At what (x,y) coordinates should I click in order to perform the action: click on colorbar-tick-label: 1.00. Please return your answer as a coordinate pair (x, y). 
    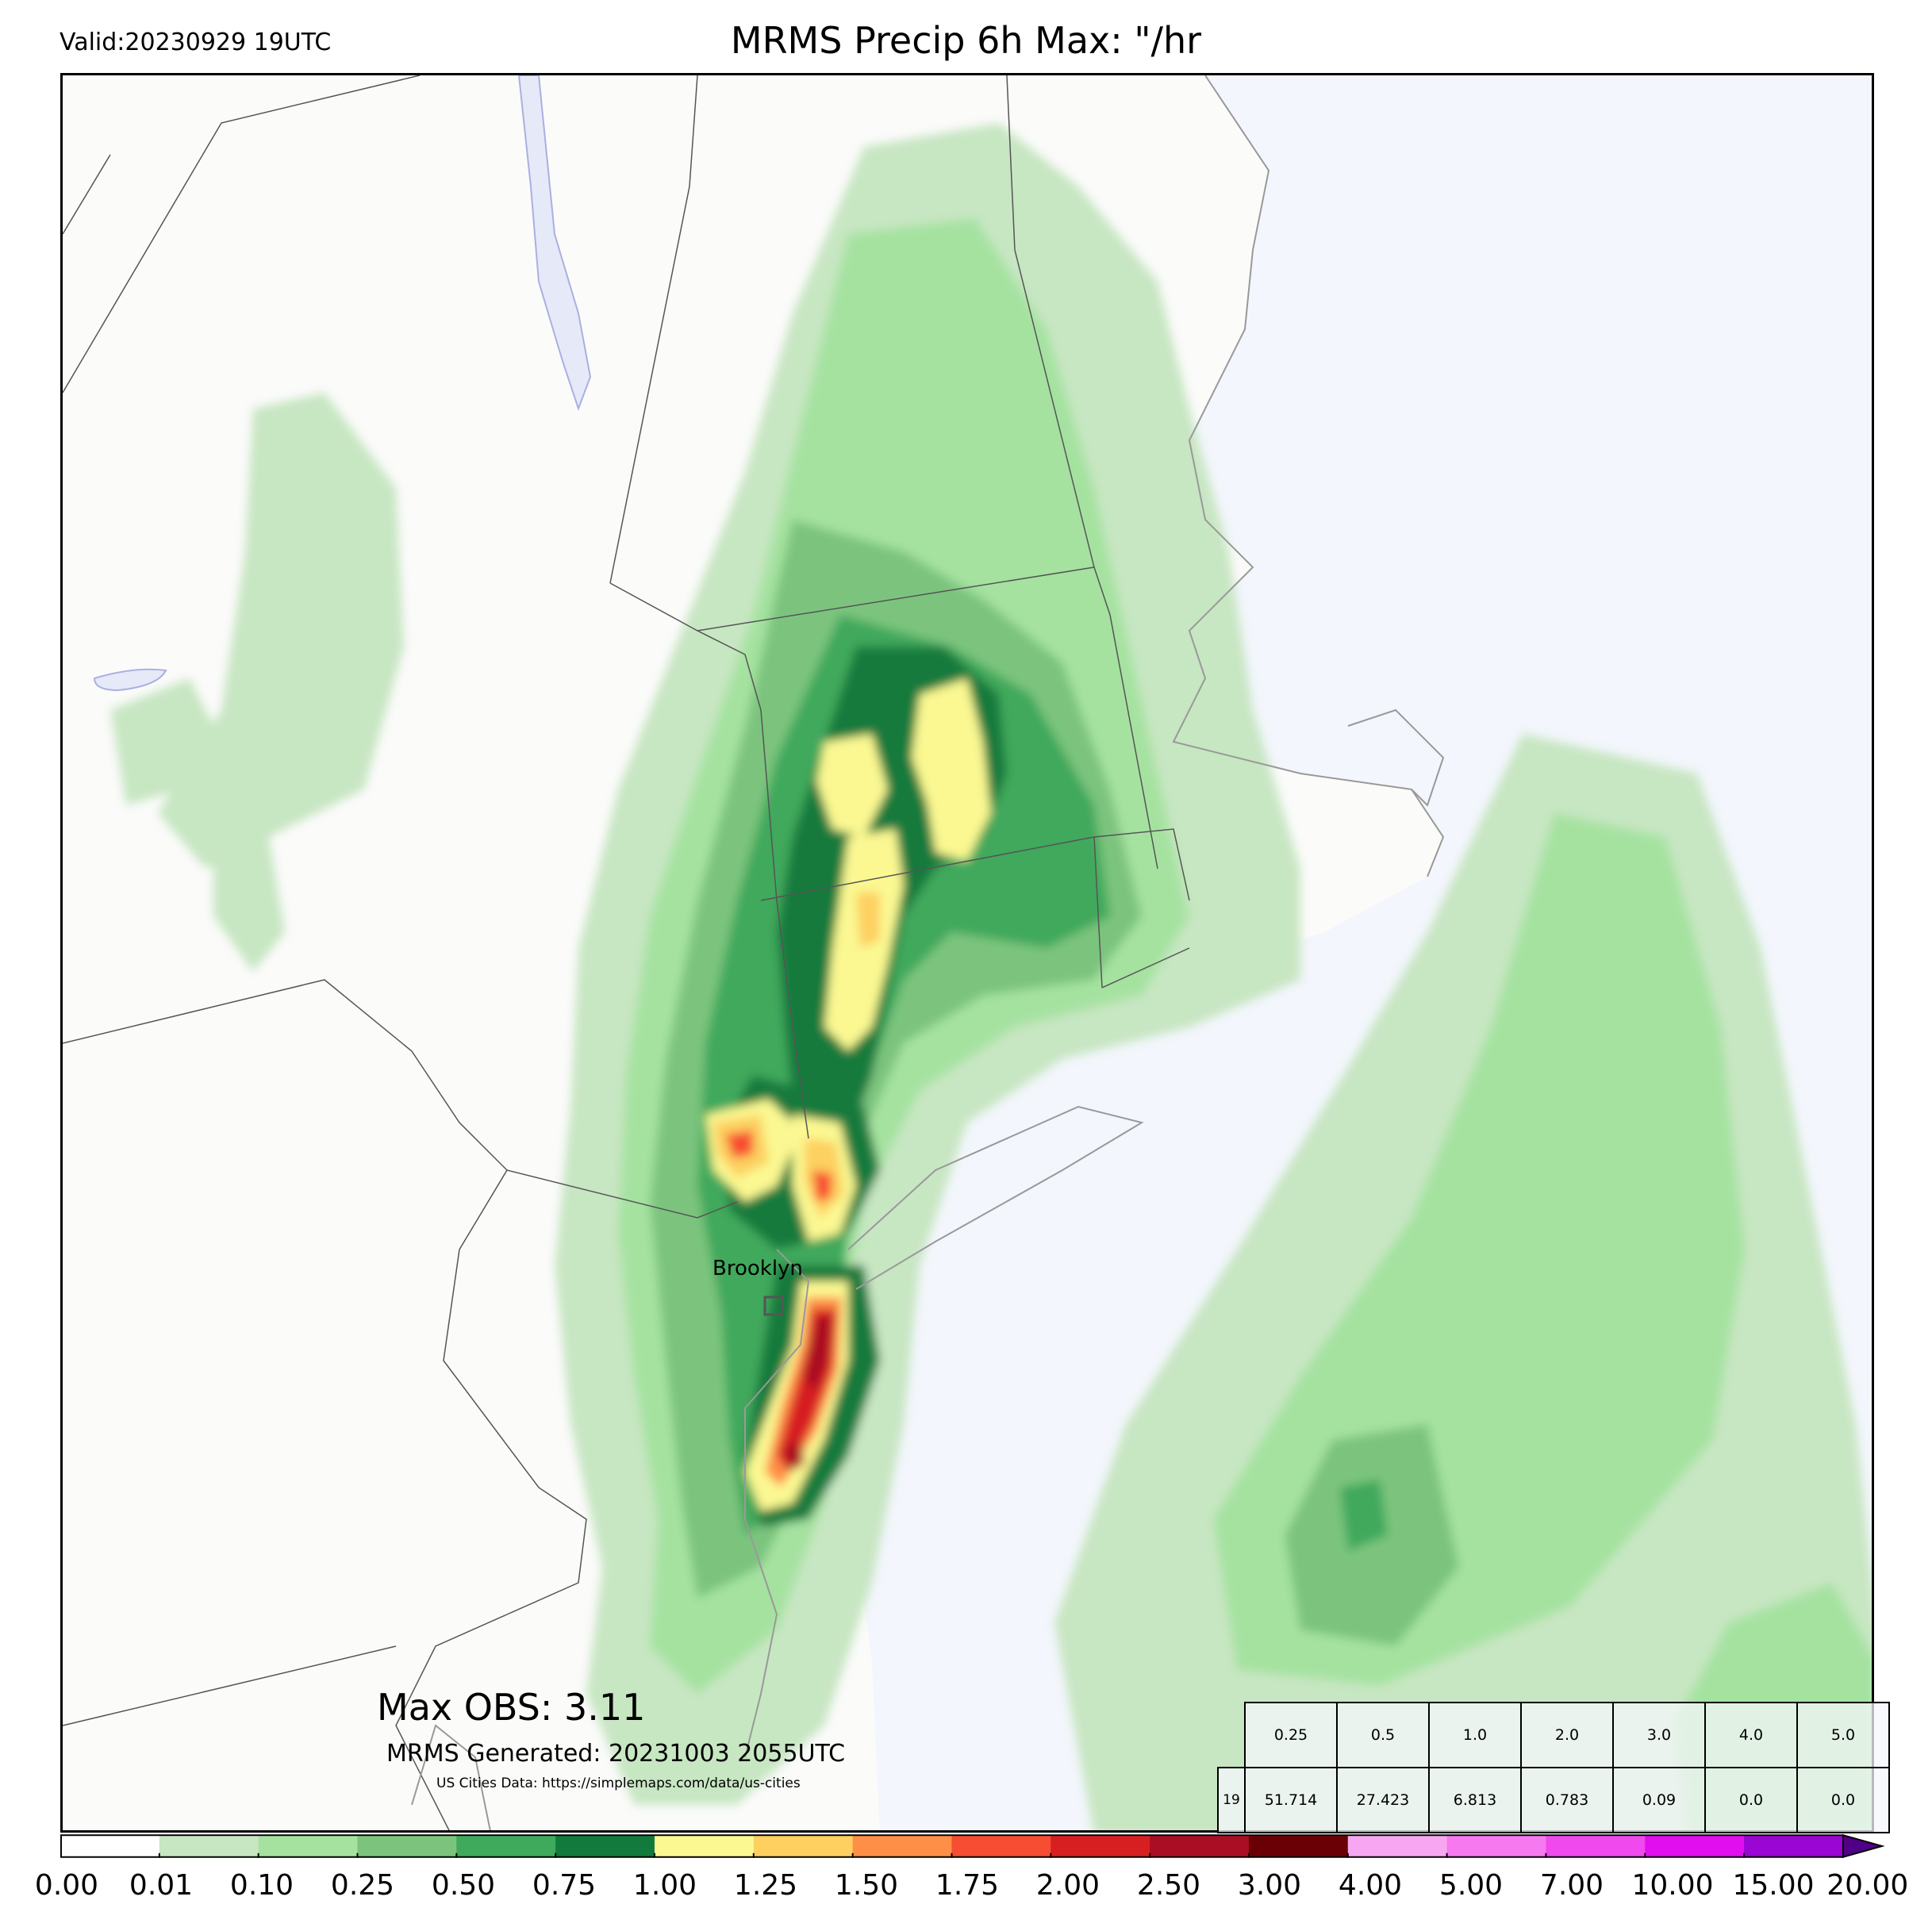
    Looking at the image, I should click on (664, 1885).